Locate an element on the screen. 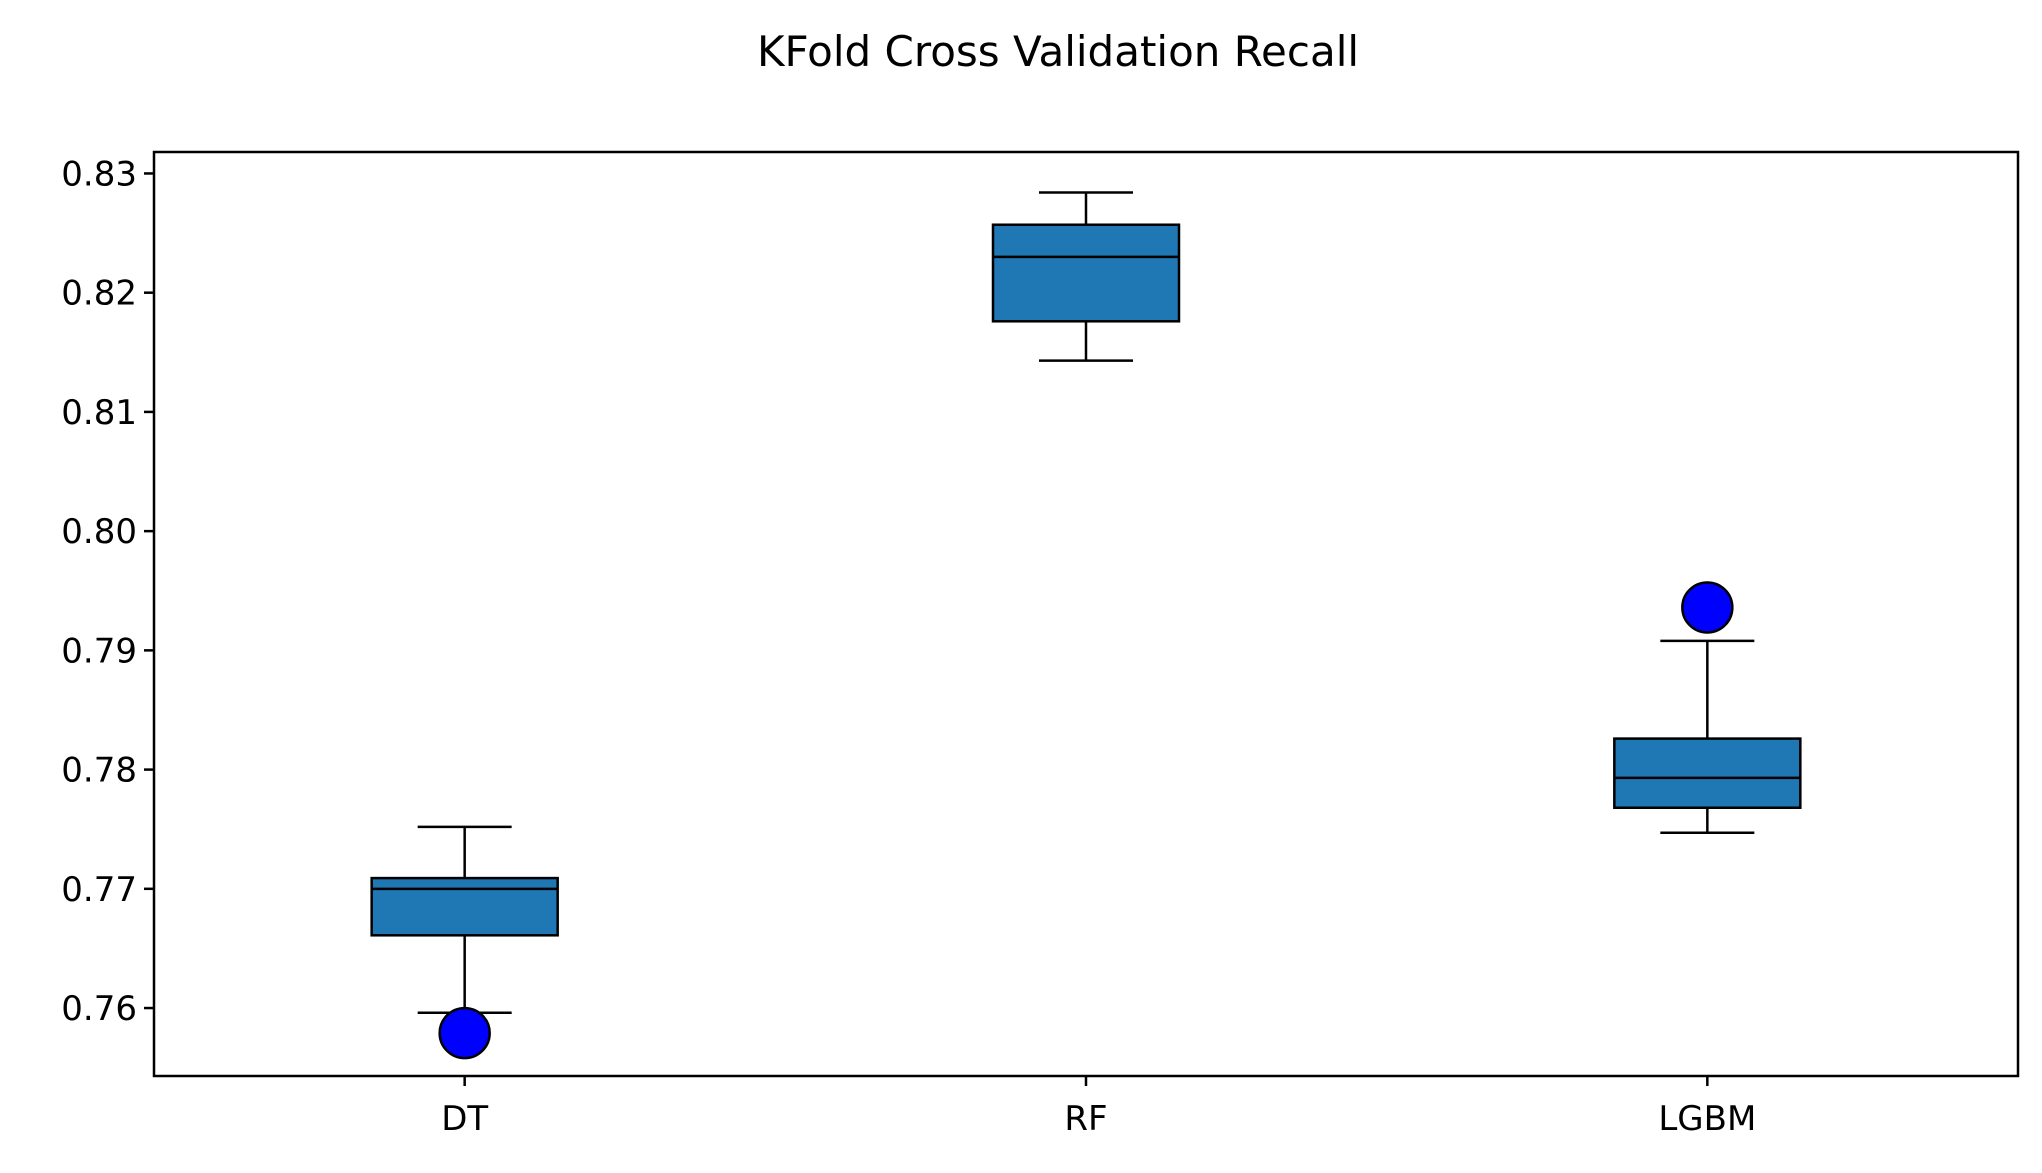 The width and height of the screenshot is (2042, 1173). x-tick-label: DT is located at coordinates (464, 1119).